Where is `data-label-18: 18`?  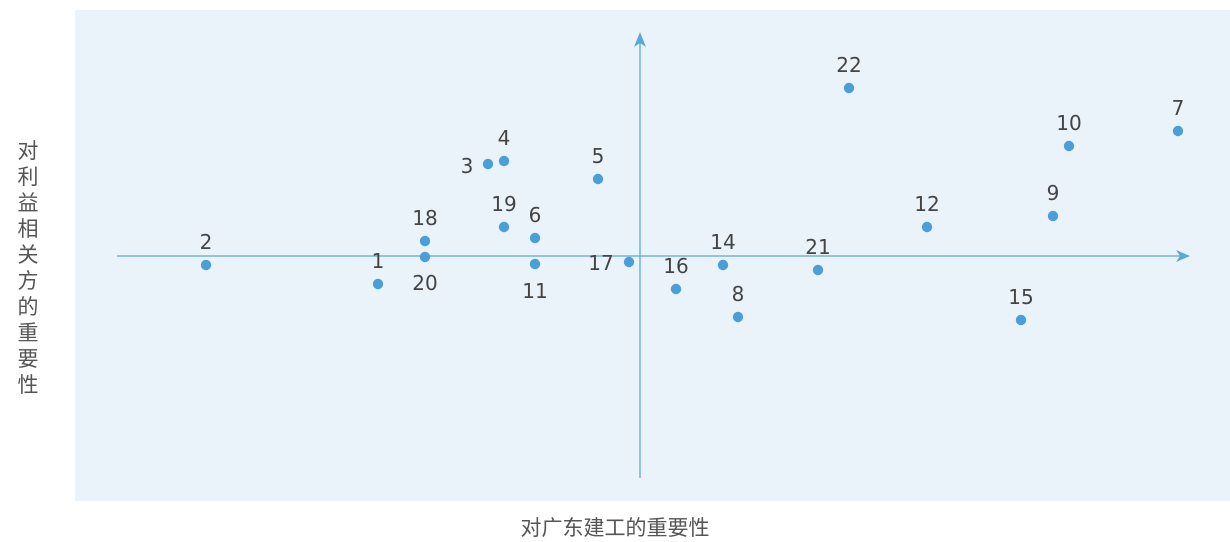
data-label-18: 18 is located at coordinates (424, 218).